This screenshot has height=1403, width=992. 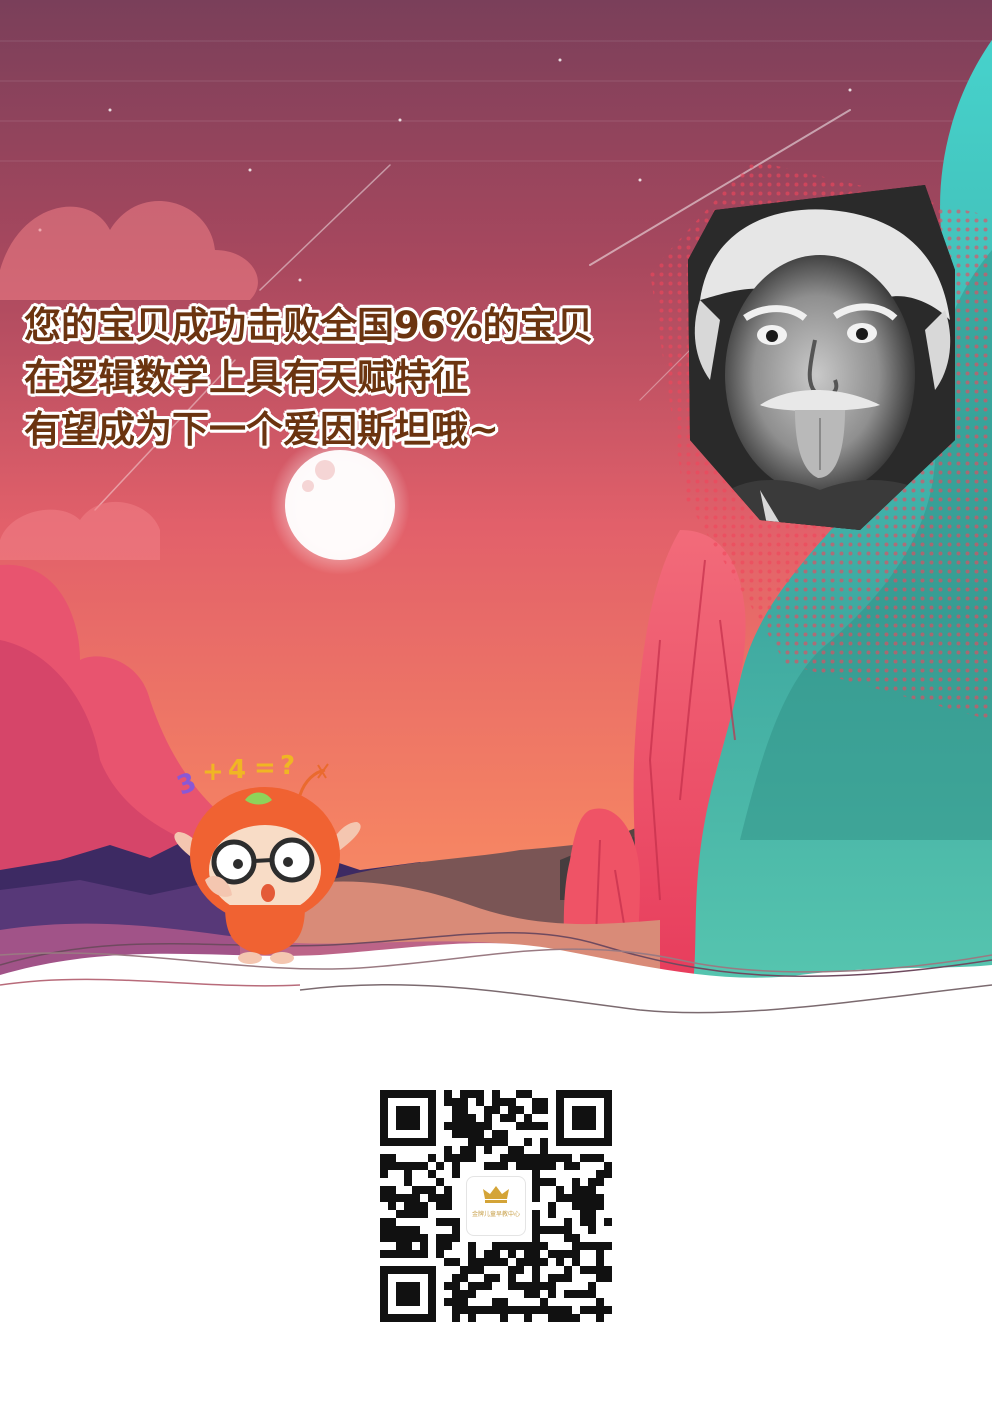 I want to click on qr-logo-text: 金牌儿童早教中心, so click(x=495, y=1214).